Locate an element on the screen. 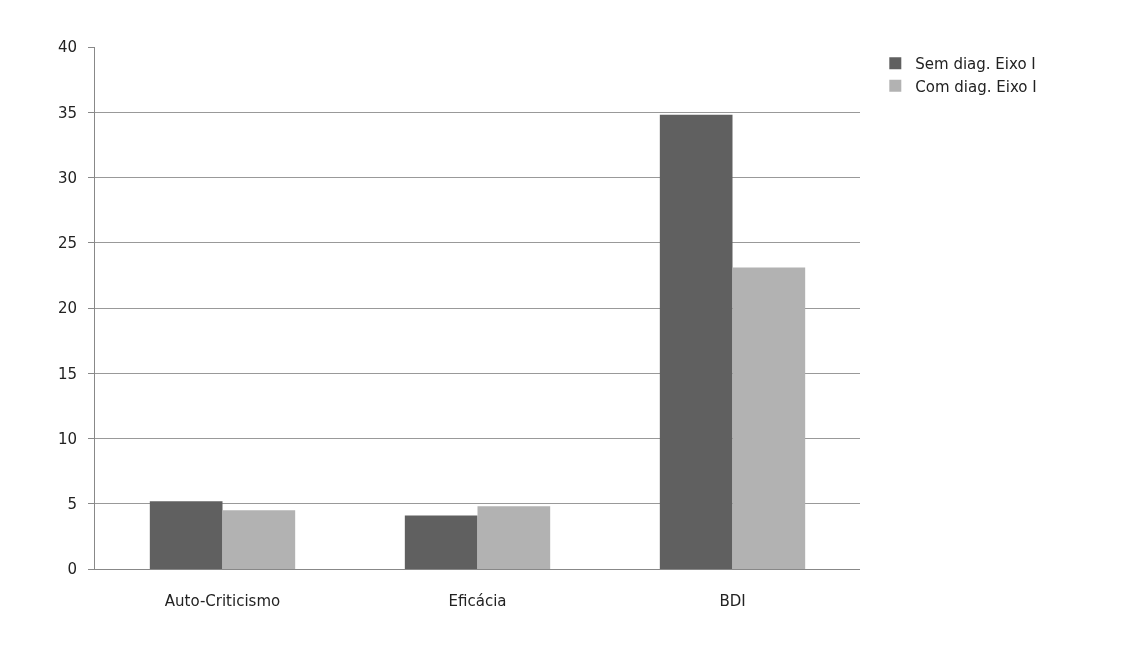  y-tick-label: 30 is located at coordinates (67, 177).